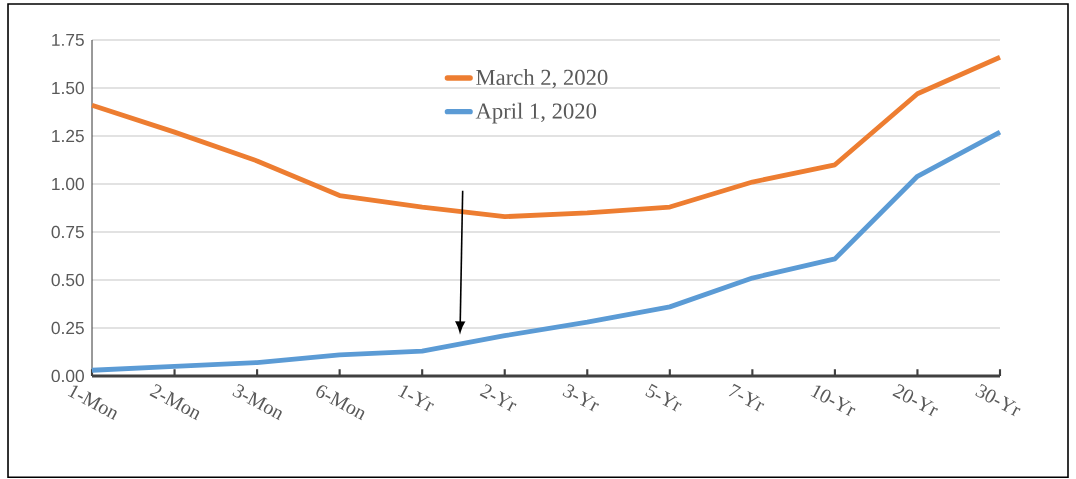 The width and height of the screenshot is (1076, 479). What do you see at coordinates (68, 88) in the screenshot?
I see `y-tick-label: 1.50` at bounding box center [68, 88].